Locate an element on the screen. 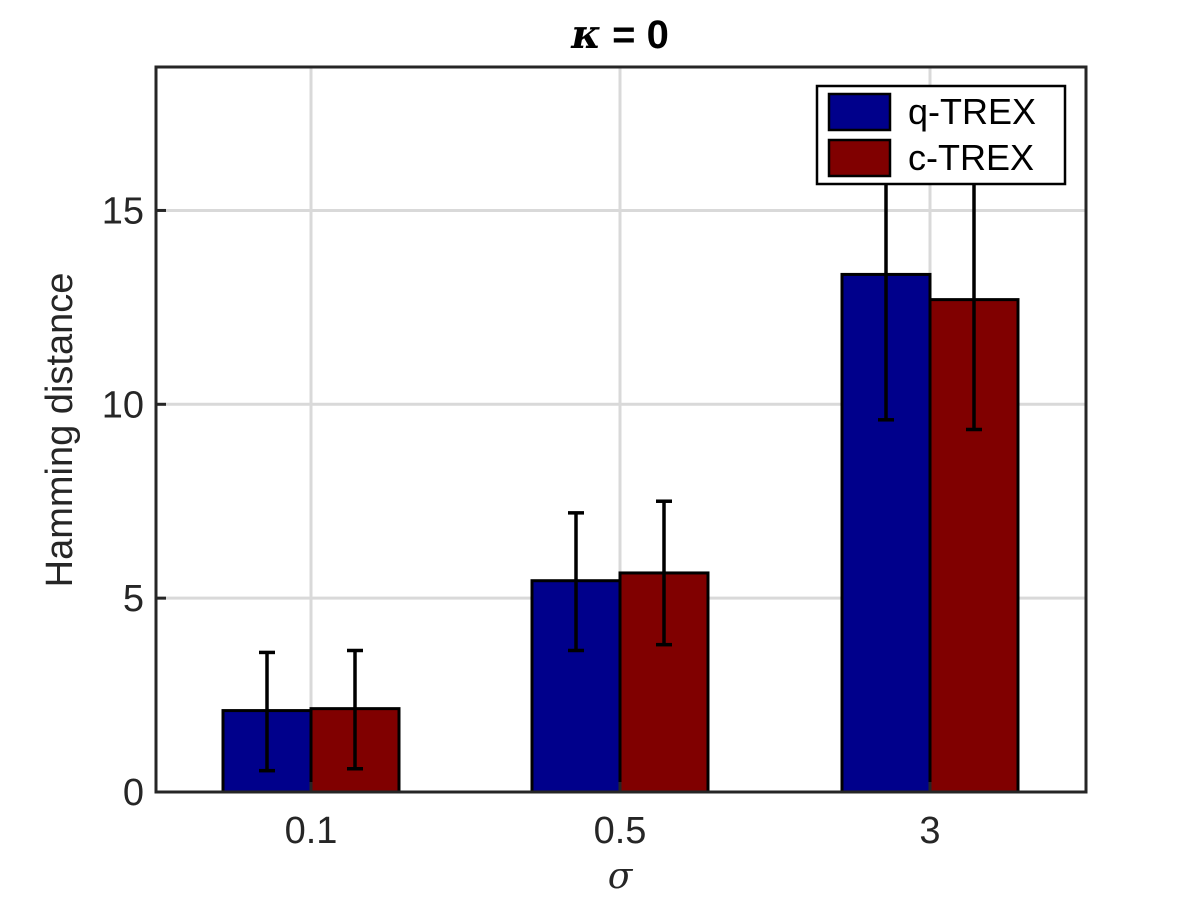  legend-swatch-c-trex is located at coordinates (859, 158).